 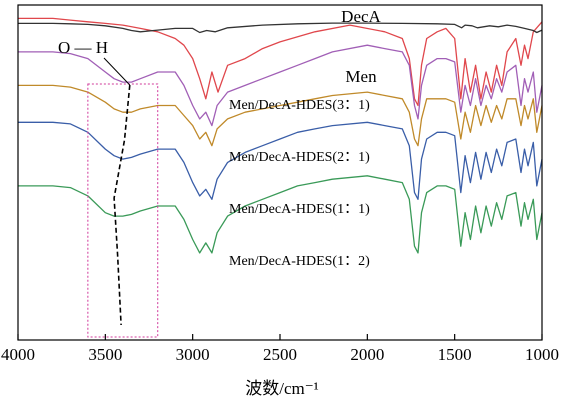 I want to click on x-axis: 4000 3500 3000 2500 2000 1500 1000, so click(x=280, y=349).